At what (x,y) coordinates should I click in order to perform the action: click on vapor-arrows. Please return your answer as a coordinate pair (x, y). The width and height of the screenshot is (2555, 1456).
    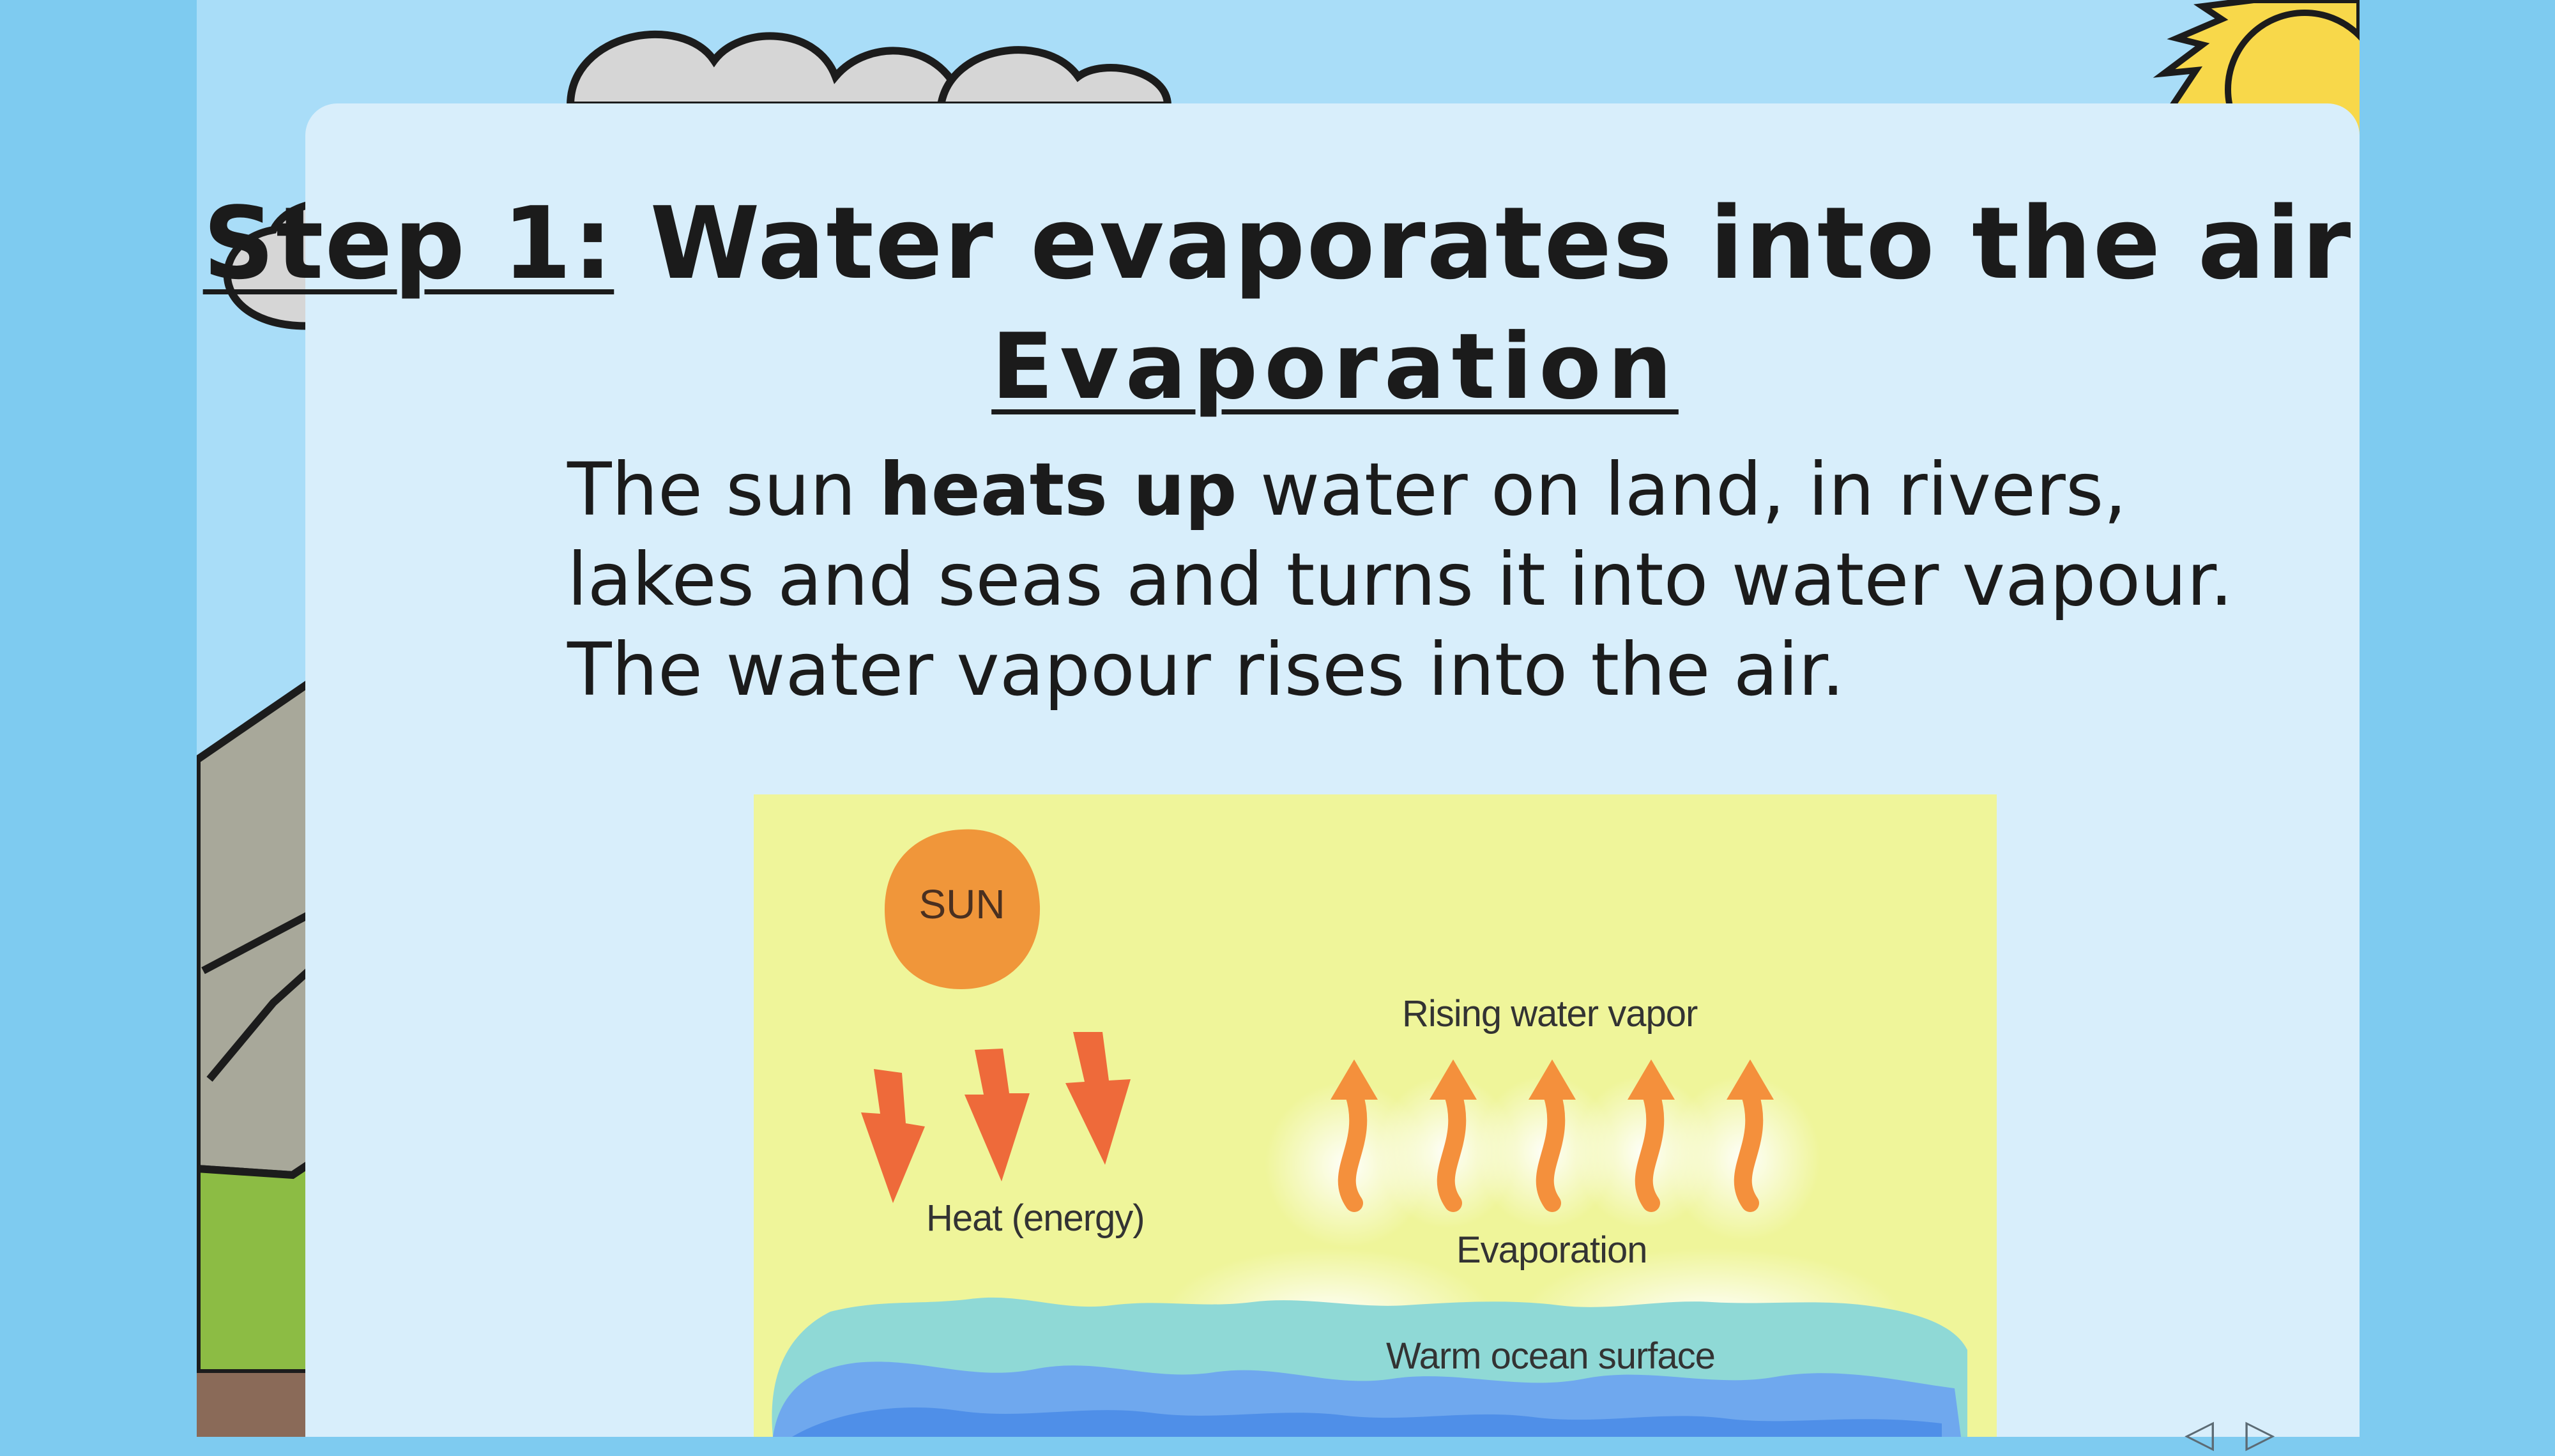
    Looking at the image, I should click on (1551, 1149).